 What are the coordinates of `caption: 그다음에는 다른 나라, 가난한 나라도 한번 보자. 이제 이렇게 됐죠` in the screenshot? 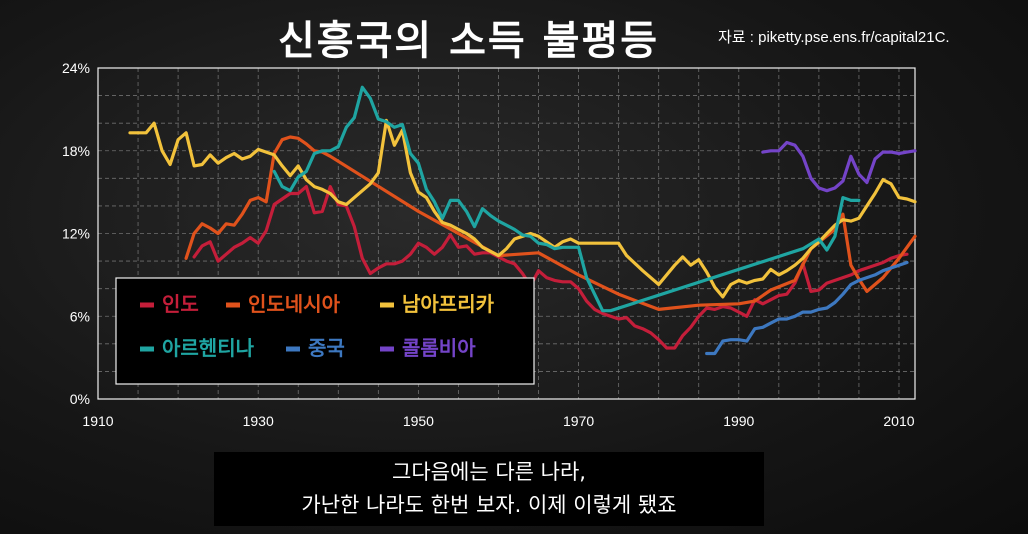 It's located at (489, 489).